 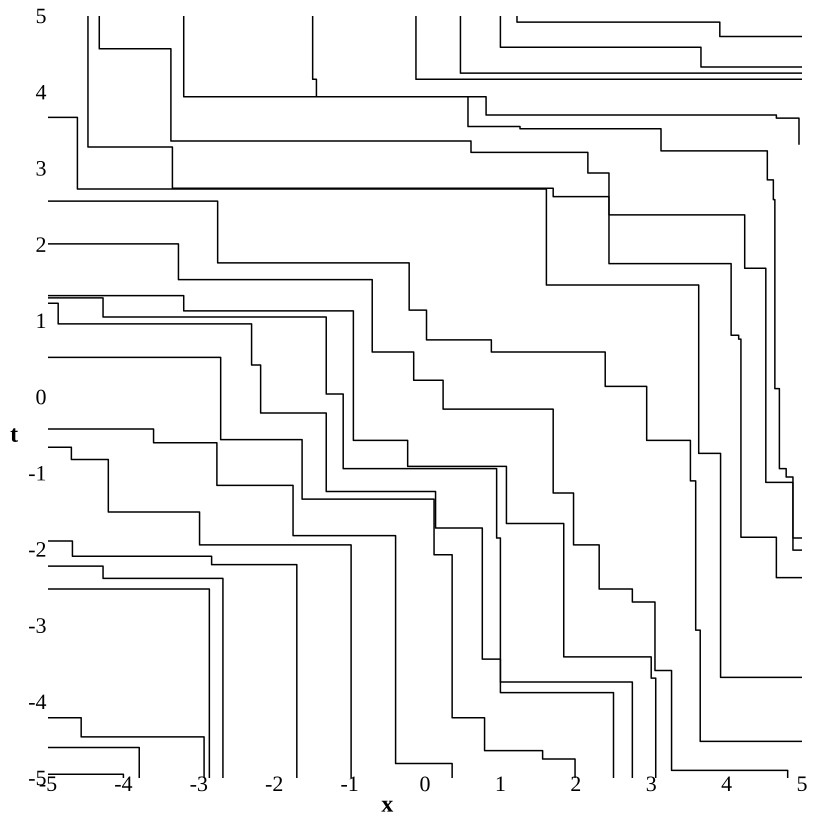 I want to click on x-tick-label: -4, so click(x=123, y=783).